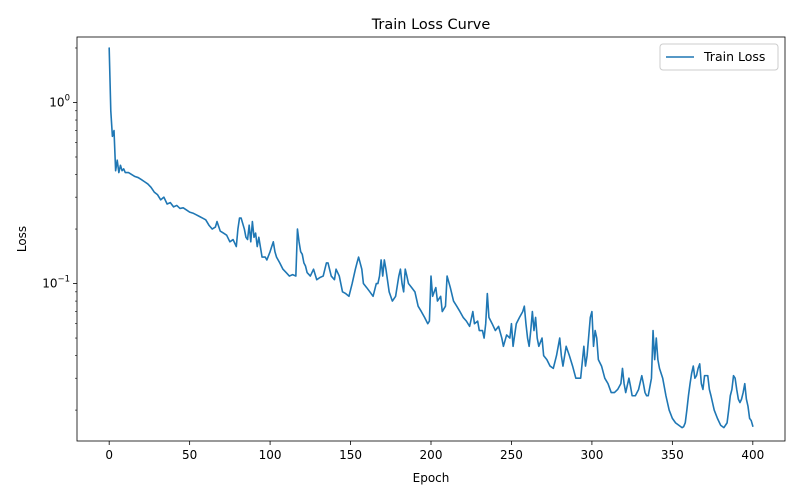 Image resolution: width=800 pixels, height=500 pixels. What do you see at coordinates (672, 455) in the screenshot?
I see `x-tick-label: 350` at bounding box center [672, 455].